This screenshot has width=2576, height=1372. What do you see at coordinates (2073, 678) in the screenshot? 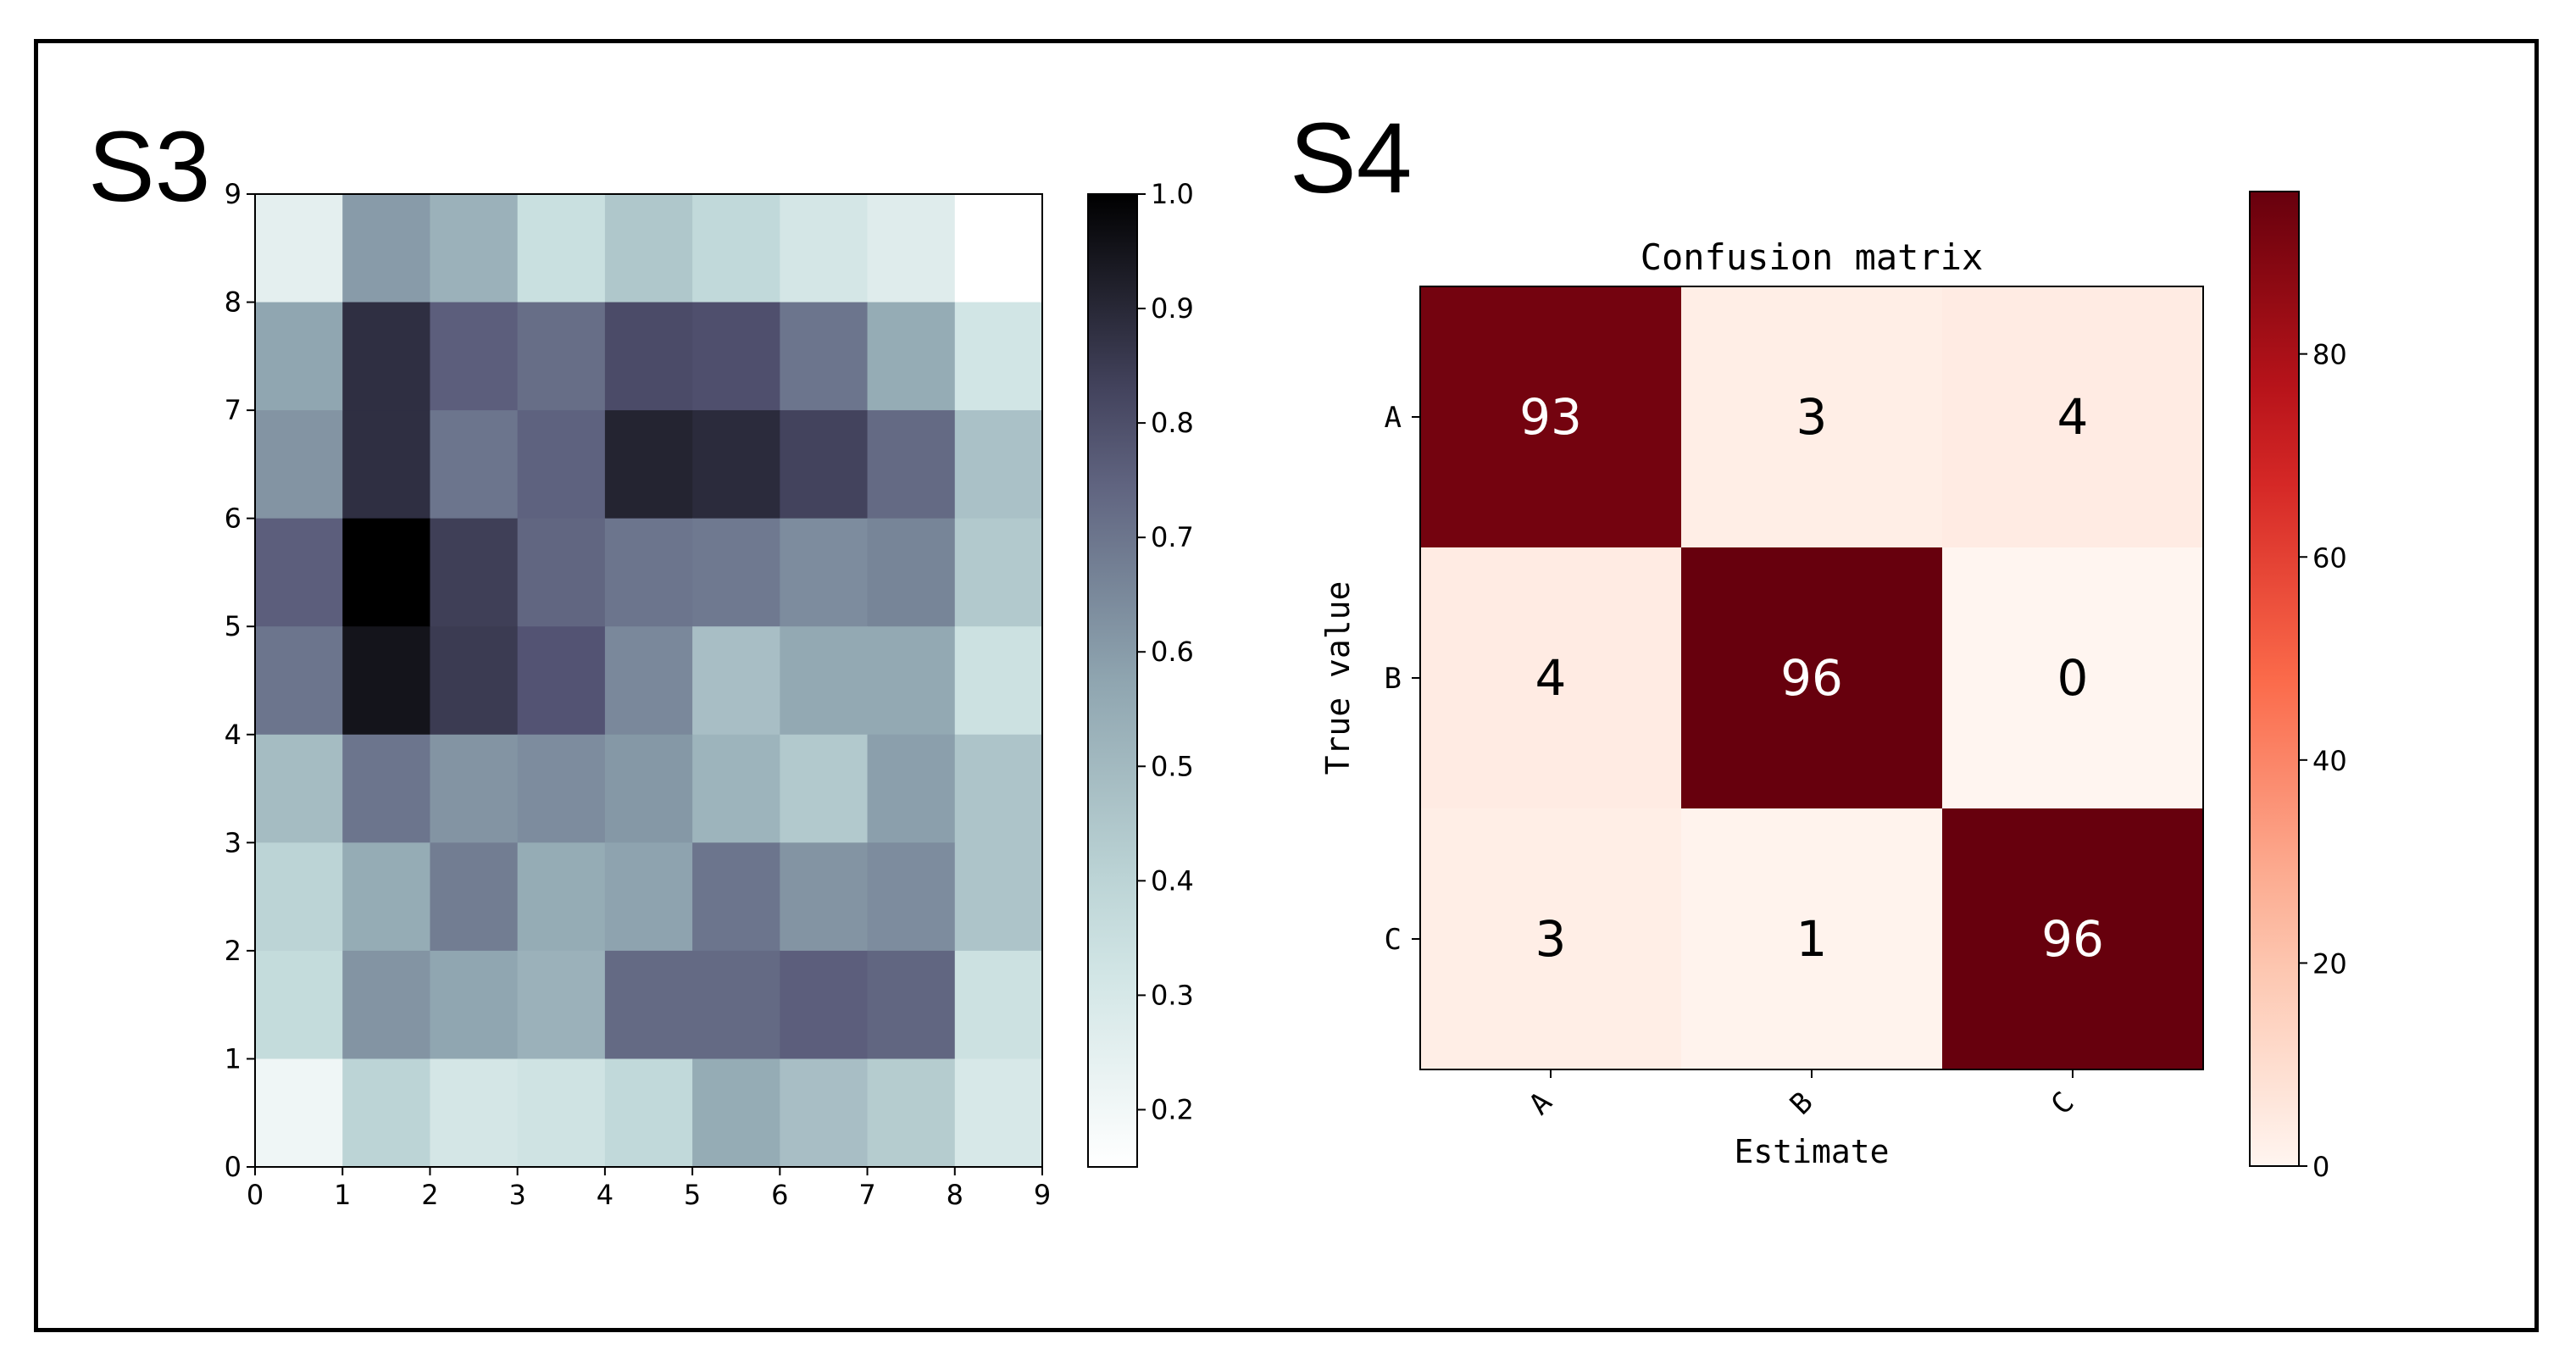
I see `s4-cell-label: 0` at bounding box center [2073, 678].